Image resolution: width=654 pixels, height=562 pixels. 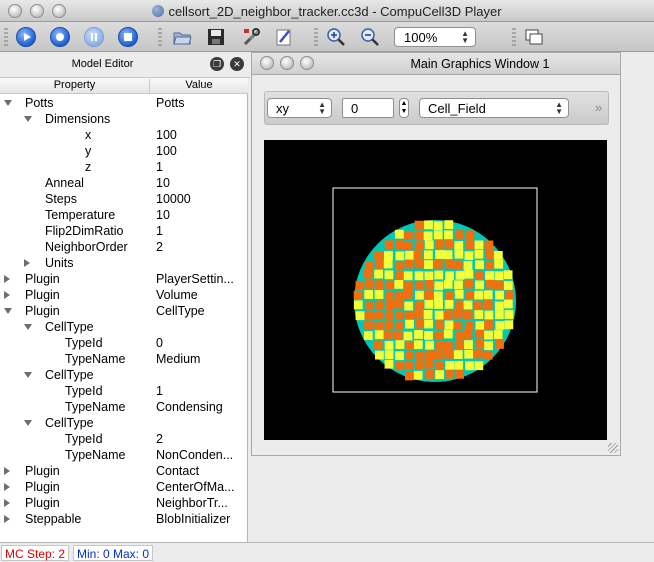 I want to click on overflow-chevron-icon: », so click(x=599, y=107).